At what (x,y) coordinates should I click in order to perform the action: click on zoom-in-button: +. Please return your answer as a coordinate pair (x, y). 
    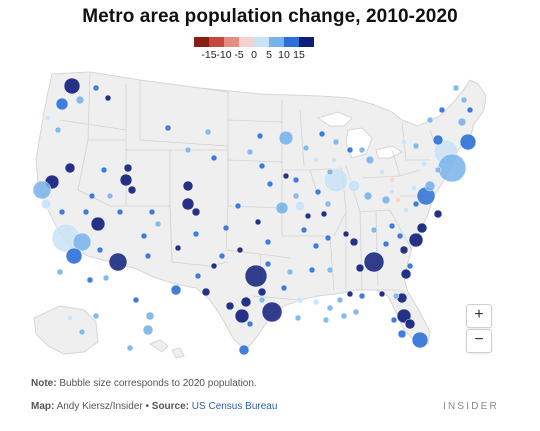
    Looking at the image, I should click on (479, 316).